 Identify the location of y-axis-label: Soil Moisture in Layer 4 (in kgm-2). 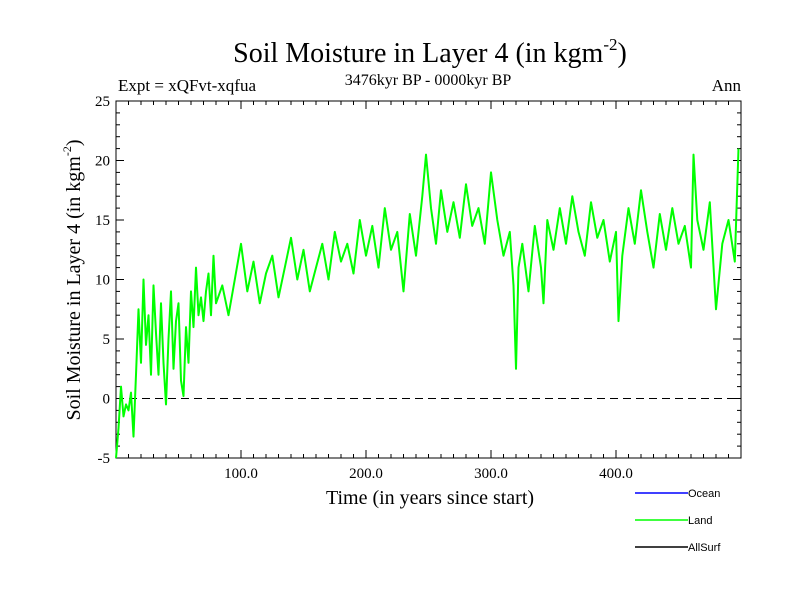
(72, 279).